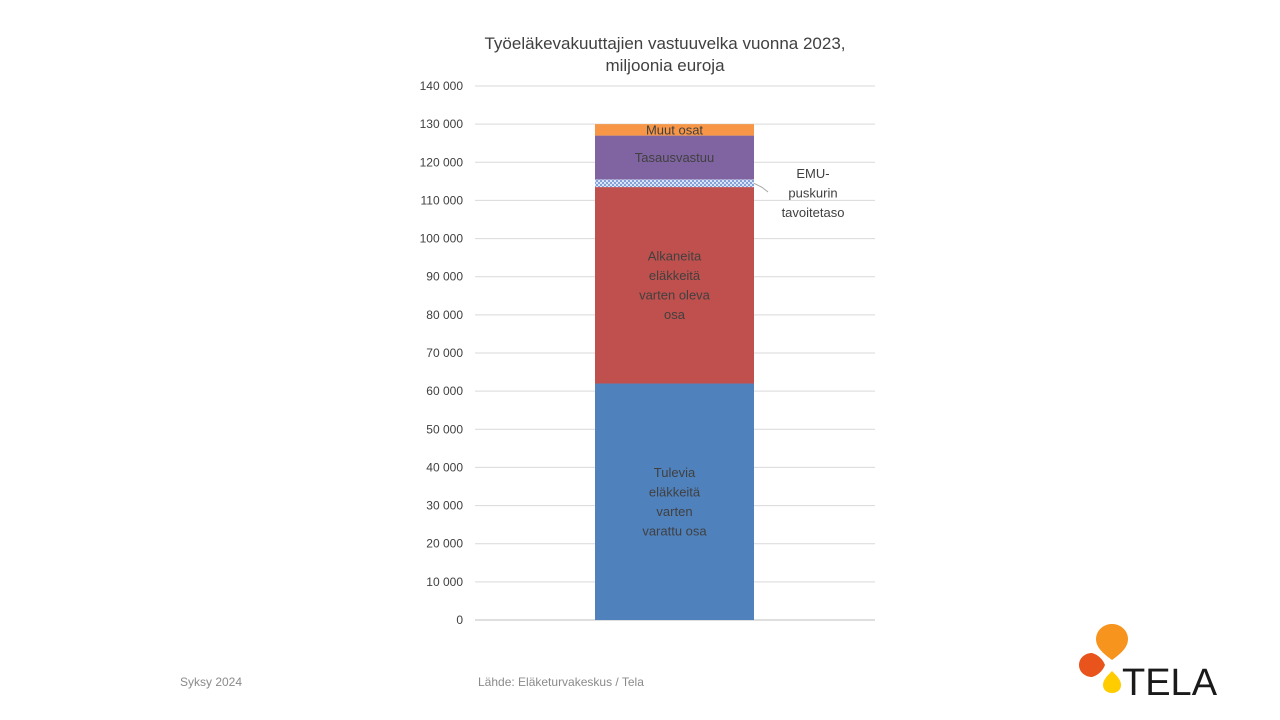 The image size is (1280, 720). I want to click on y-tick-label: 100 000, so click(442, 239).